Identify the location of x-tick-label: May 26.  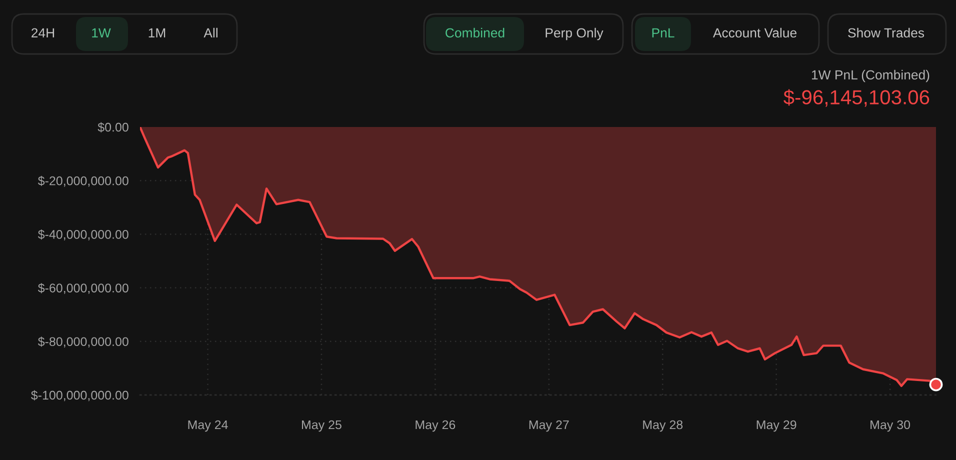
(436, 426).